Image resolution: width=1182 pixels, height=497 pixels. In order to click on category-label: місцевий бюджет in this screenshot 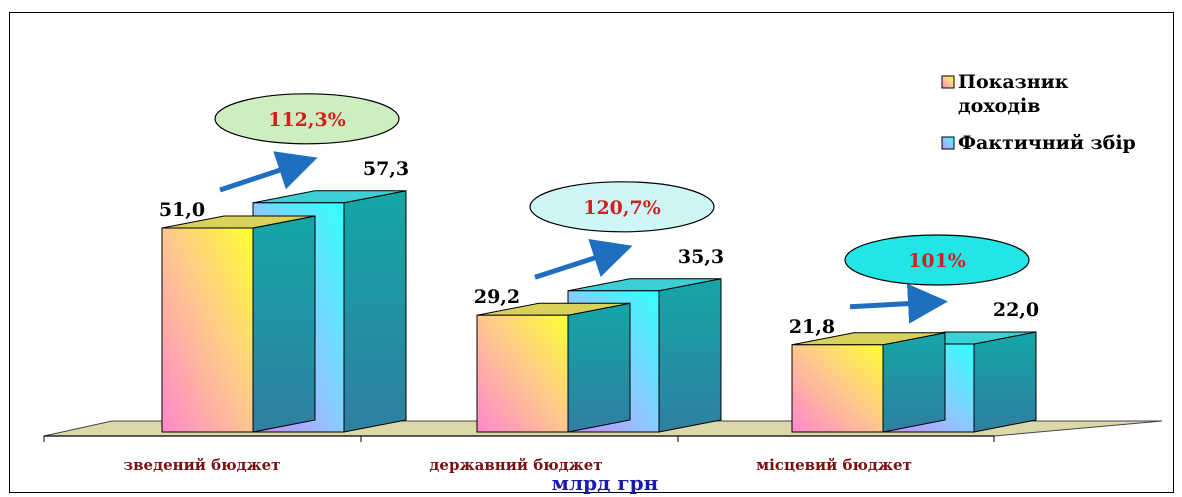, I will do `click(834, 465)`.